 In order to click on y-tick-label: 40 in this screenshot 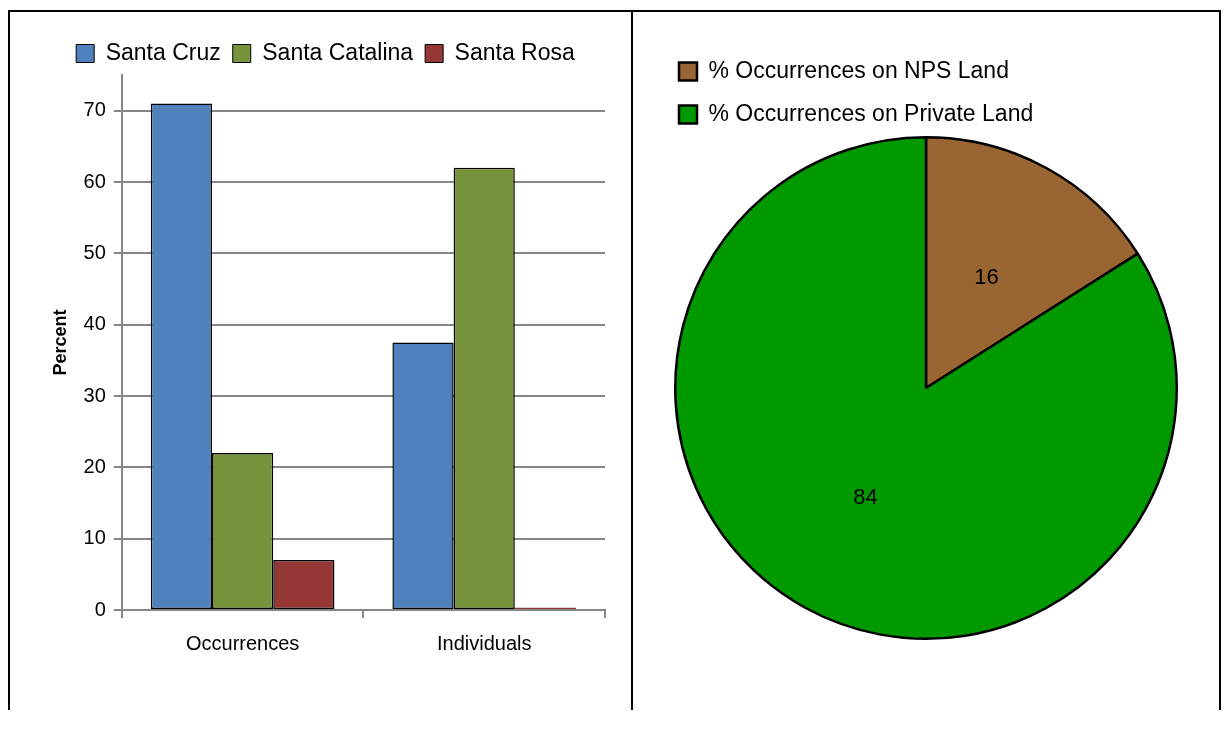, I will do `click(94, 323)`.